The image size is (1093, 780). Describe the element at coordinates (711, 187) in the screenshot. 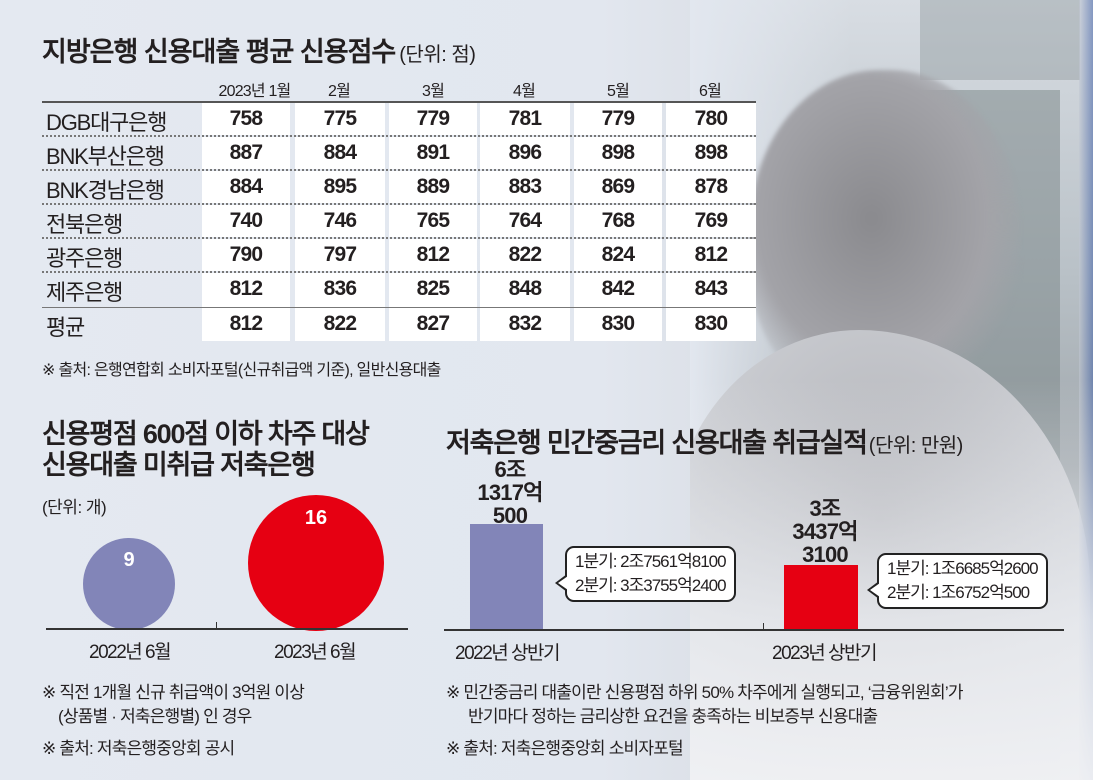

I see `table-cell: 878` at that location.